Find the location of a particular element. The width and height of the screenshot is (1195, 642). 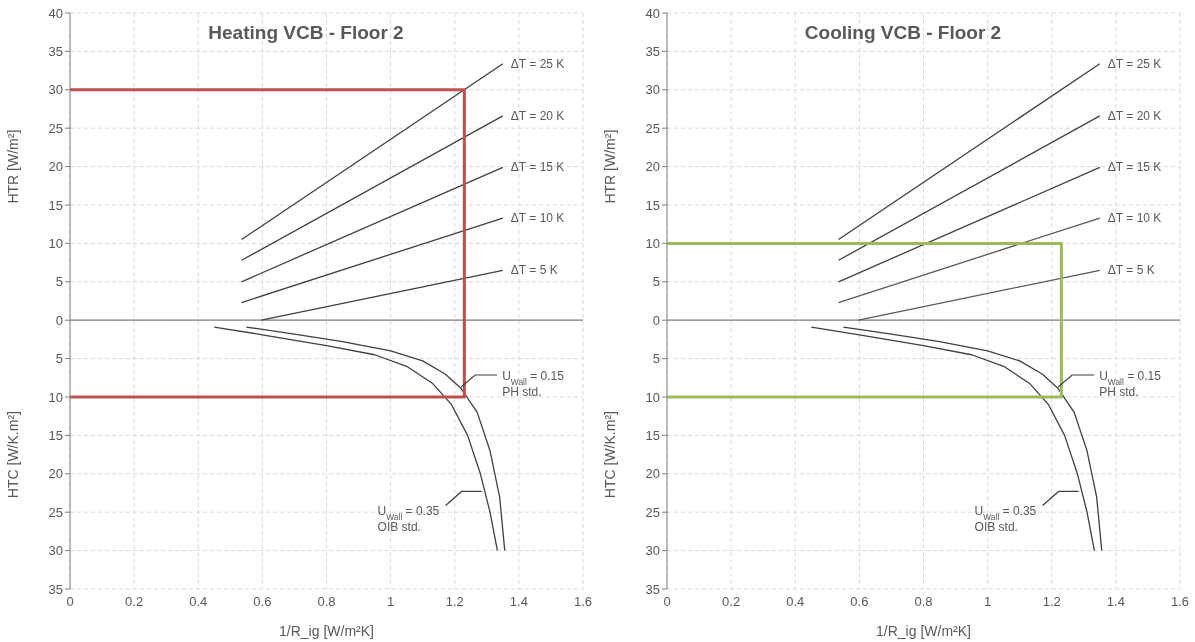

text: Heating VCB - Floor 2 is located at coordinates (306, 32).